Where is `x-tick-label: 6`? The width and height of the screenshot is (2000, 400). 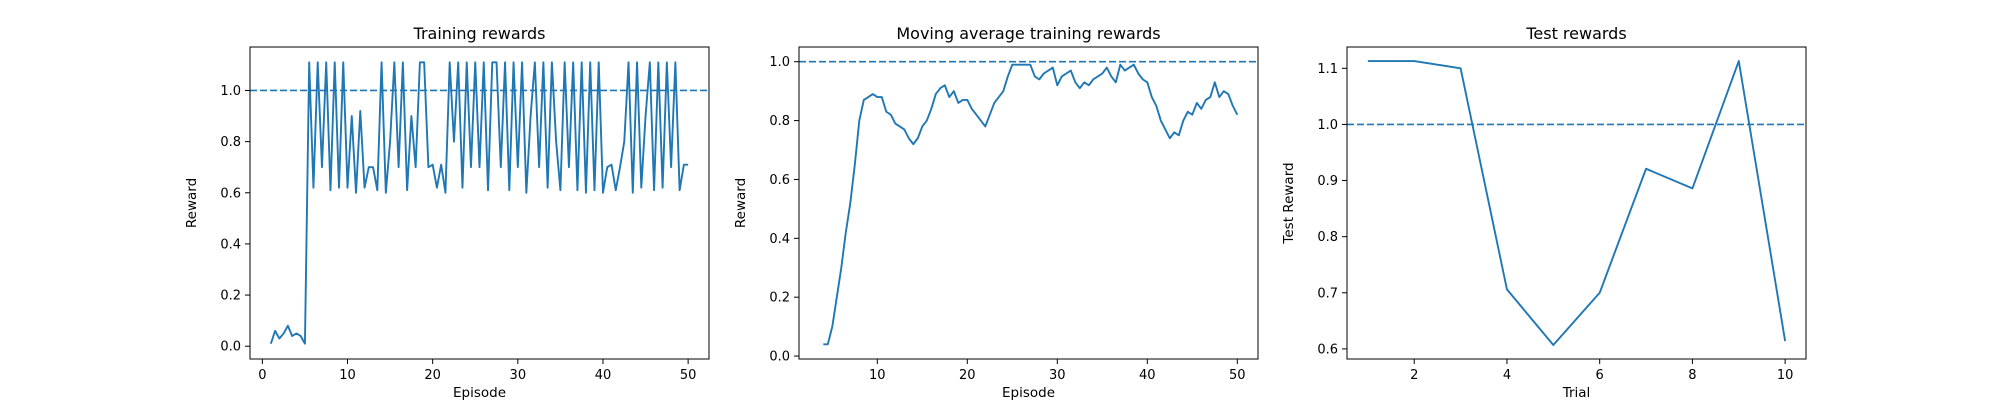 x-tick-label: 6 is located at coordinates (1600, 375).